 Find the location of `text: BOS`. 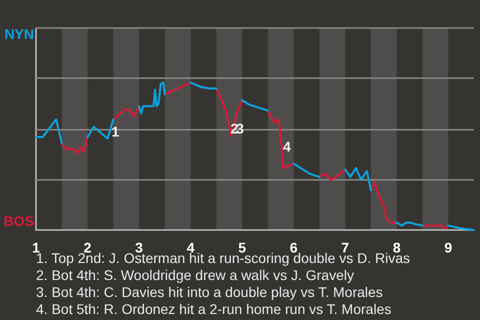

text: BOS is located at coordinates (19, 220).